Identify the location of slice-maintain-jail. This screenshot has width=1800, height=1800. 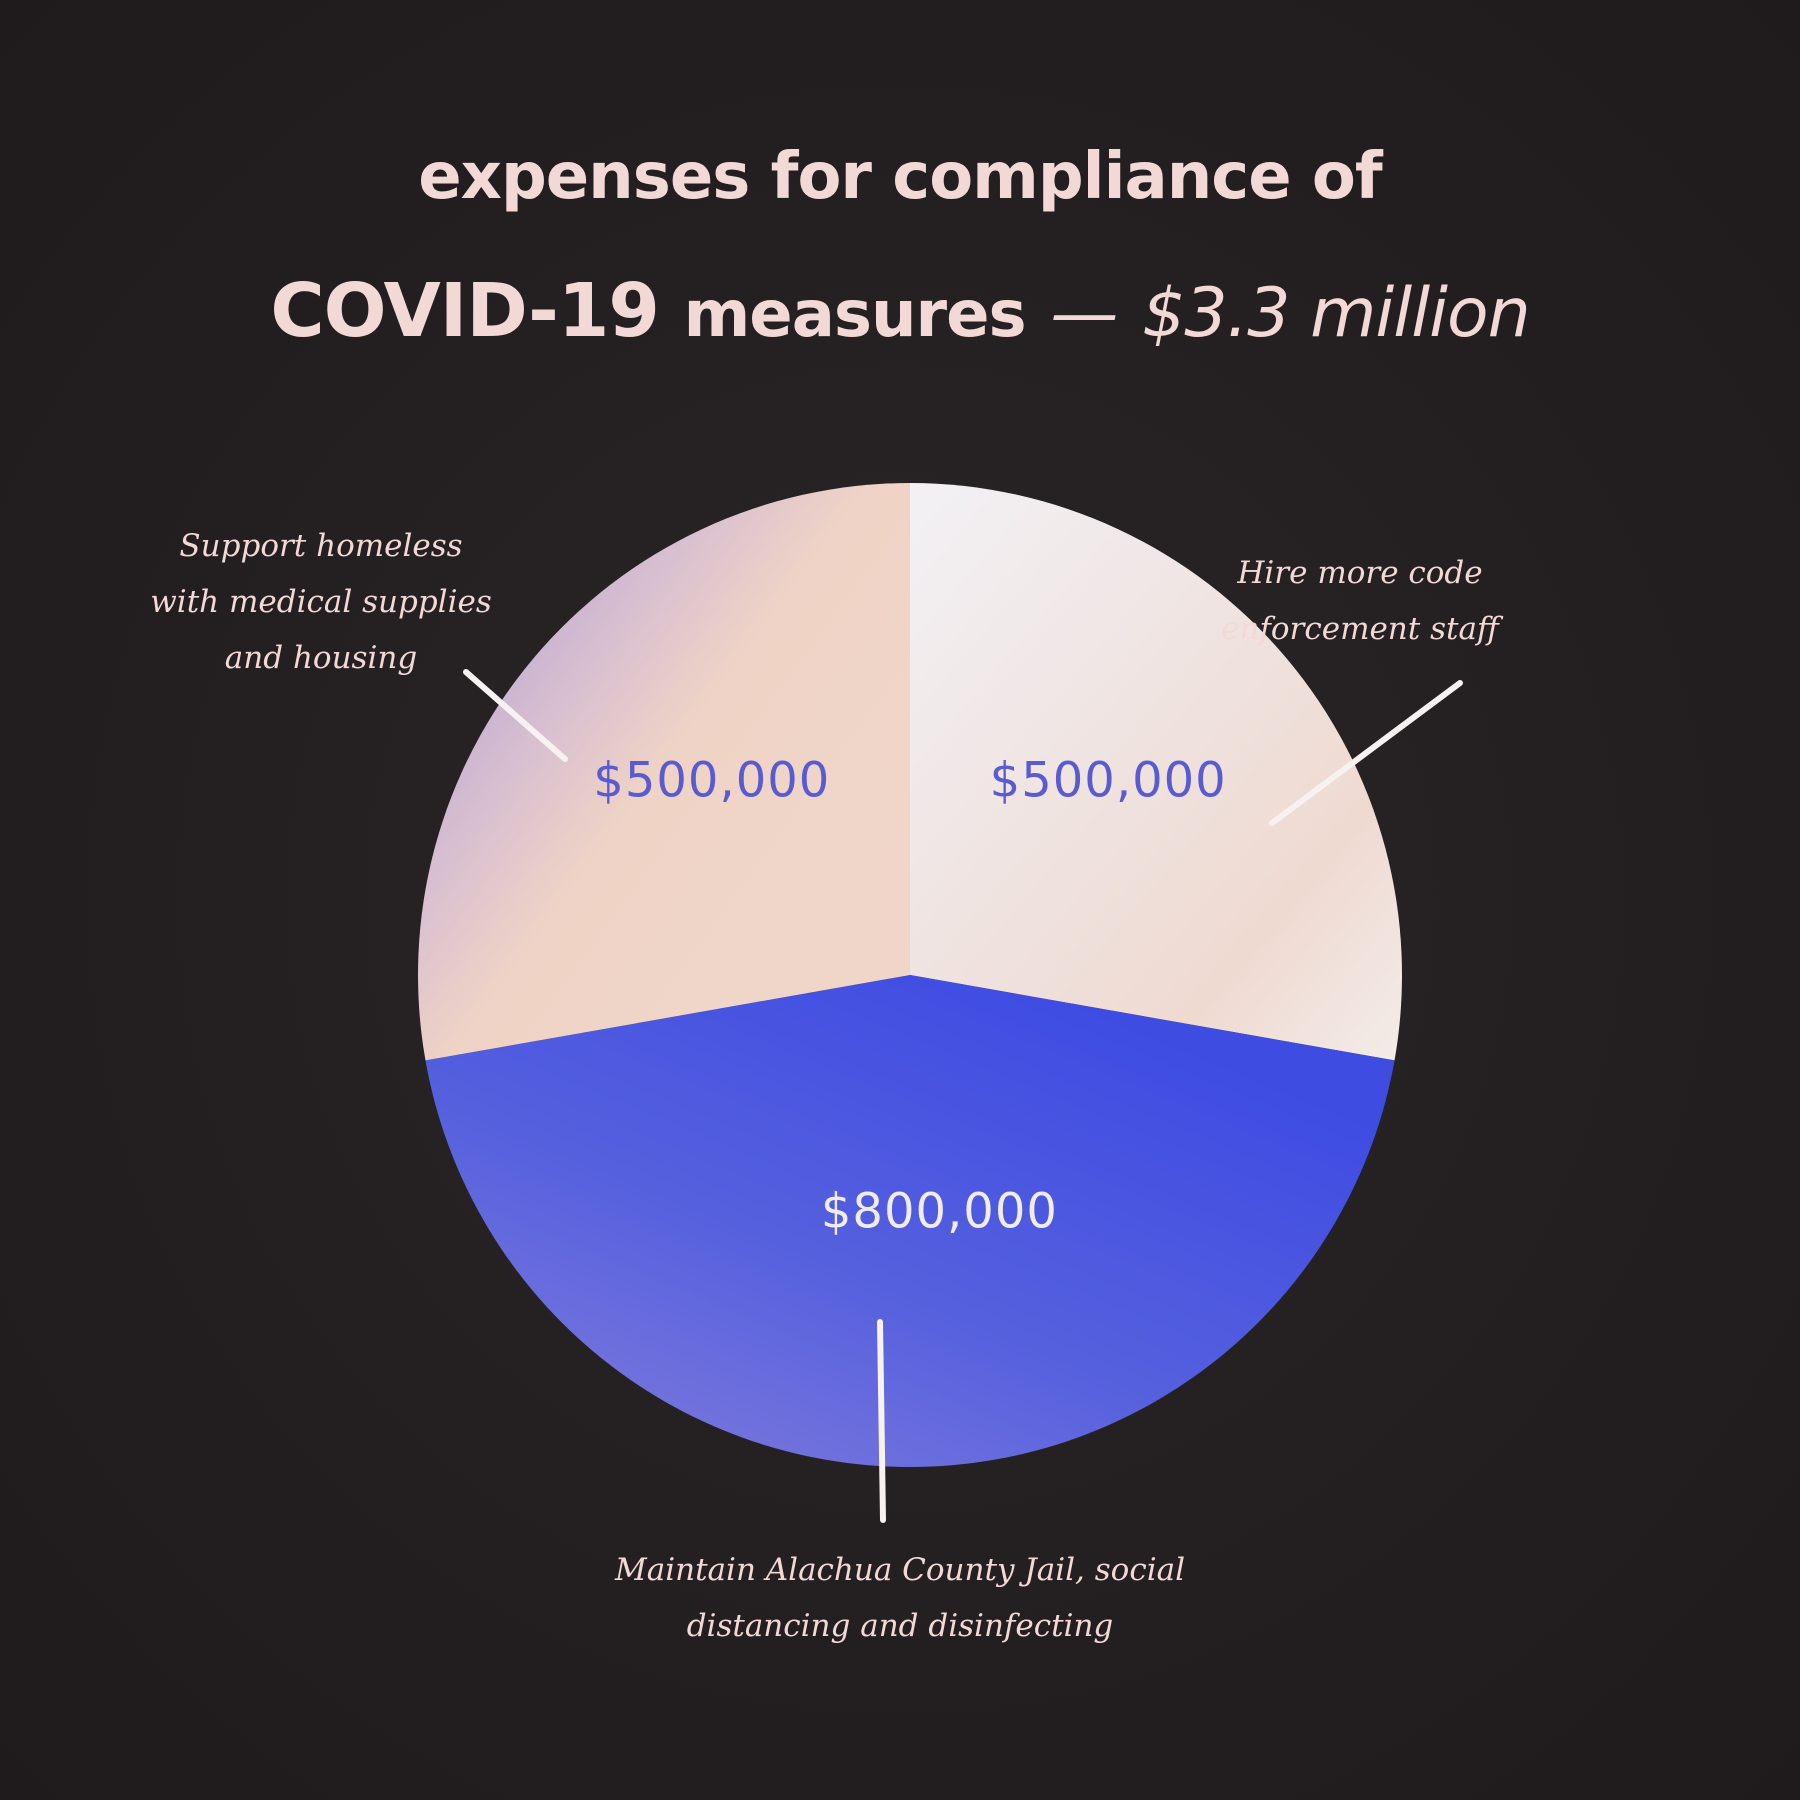
(910, 1221).